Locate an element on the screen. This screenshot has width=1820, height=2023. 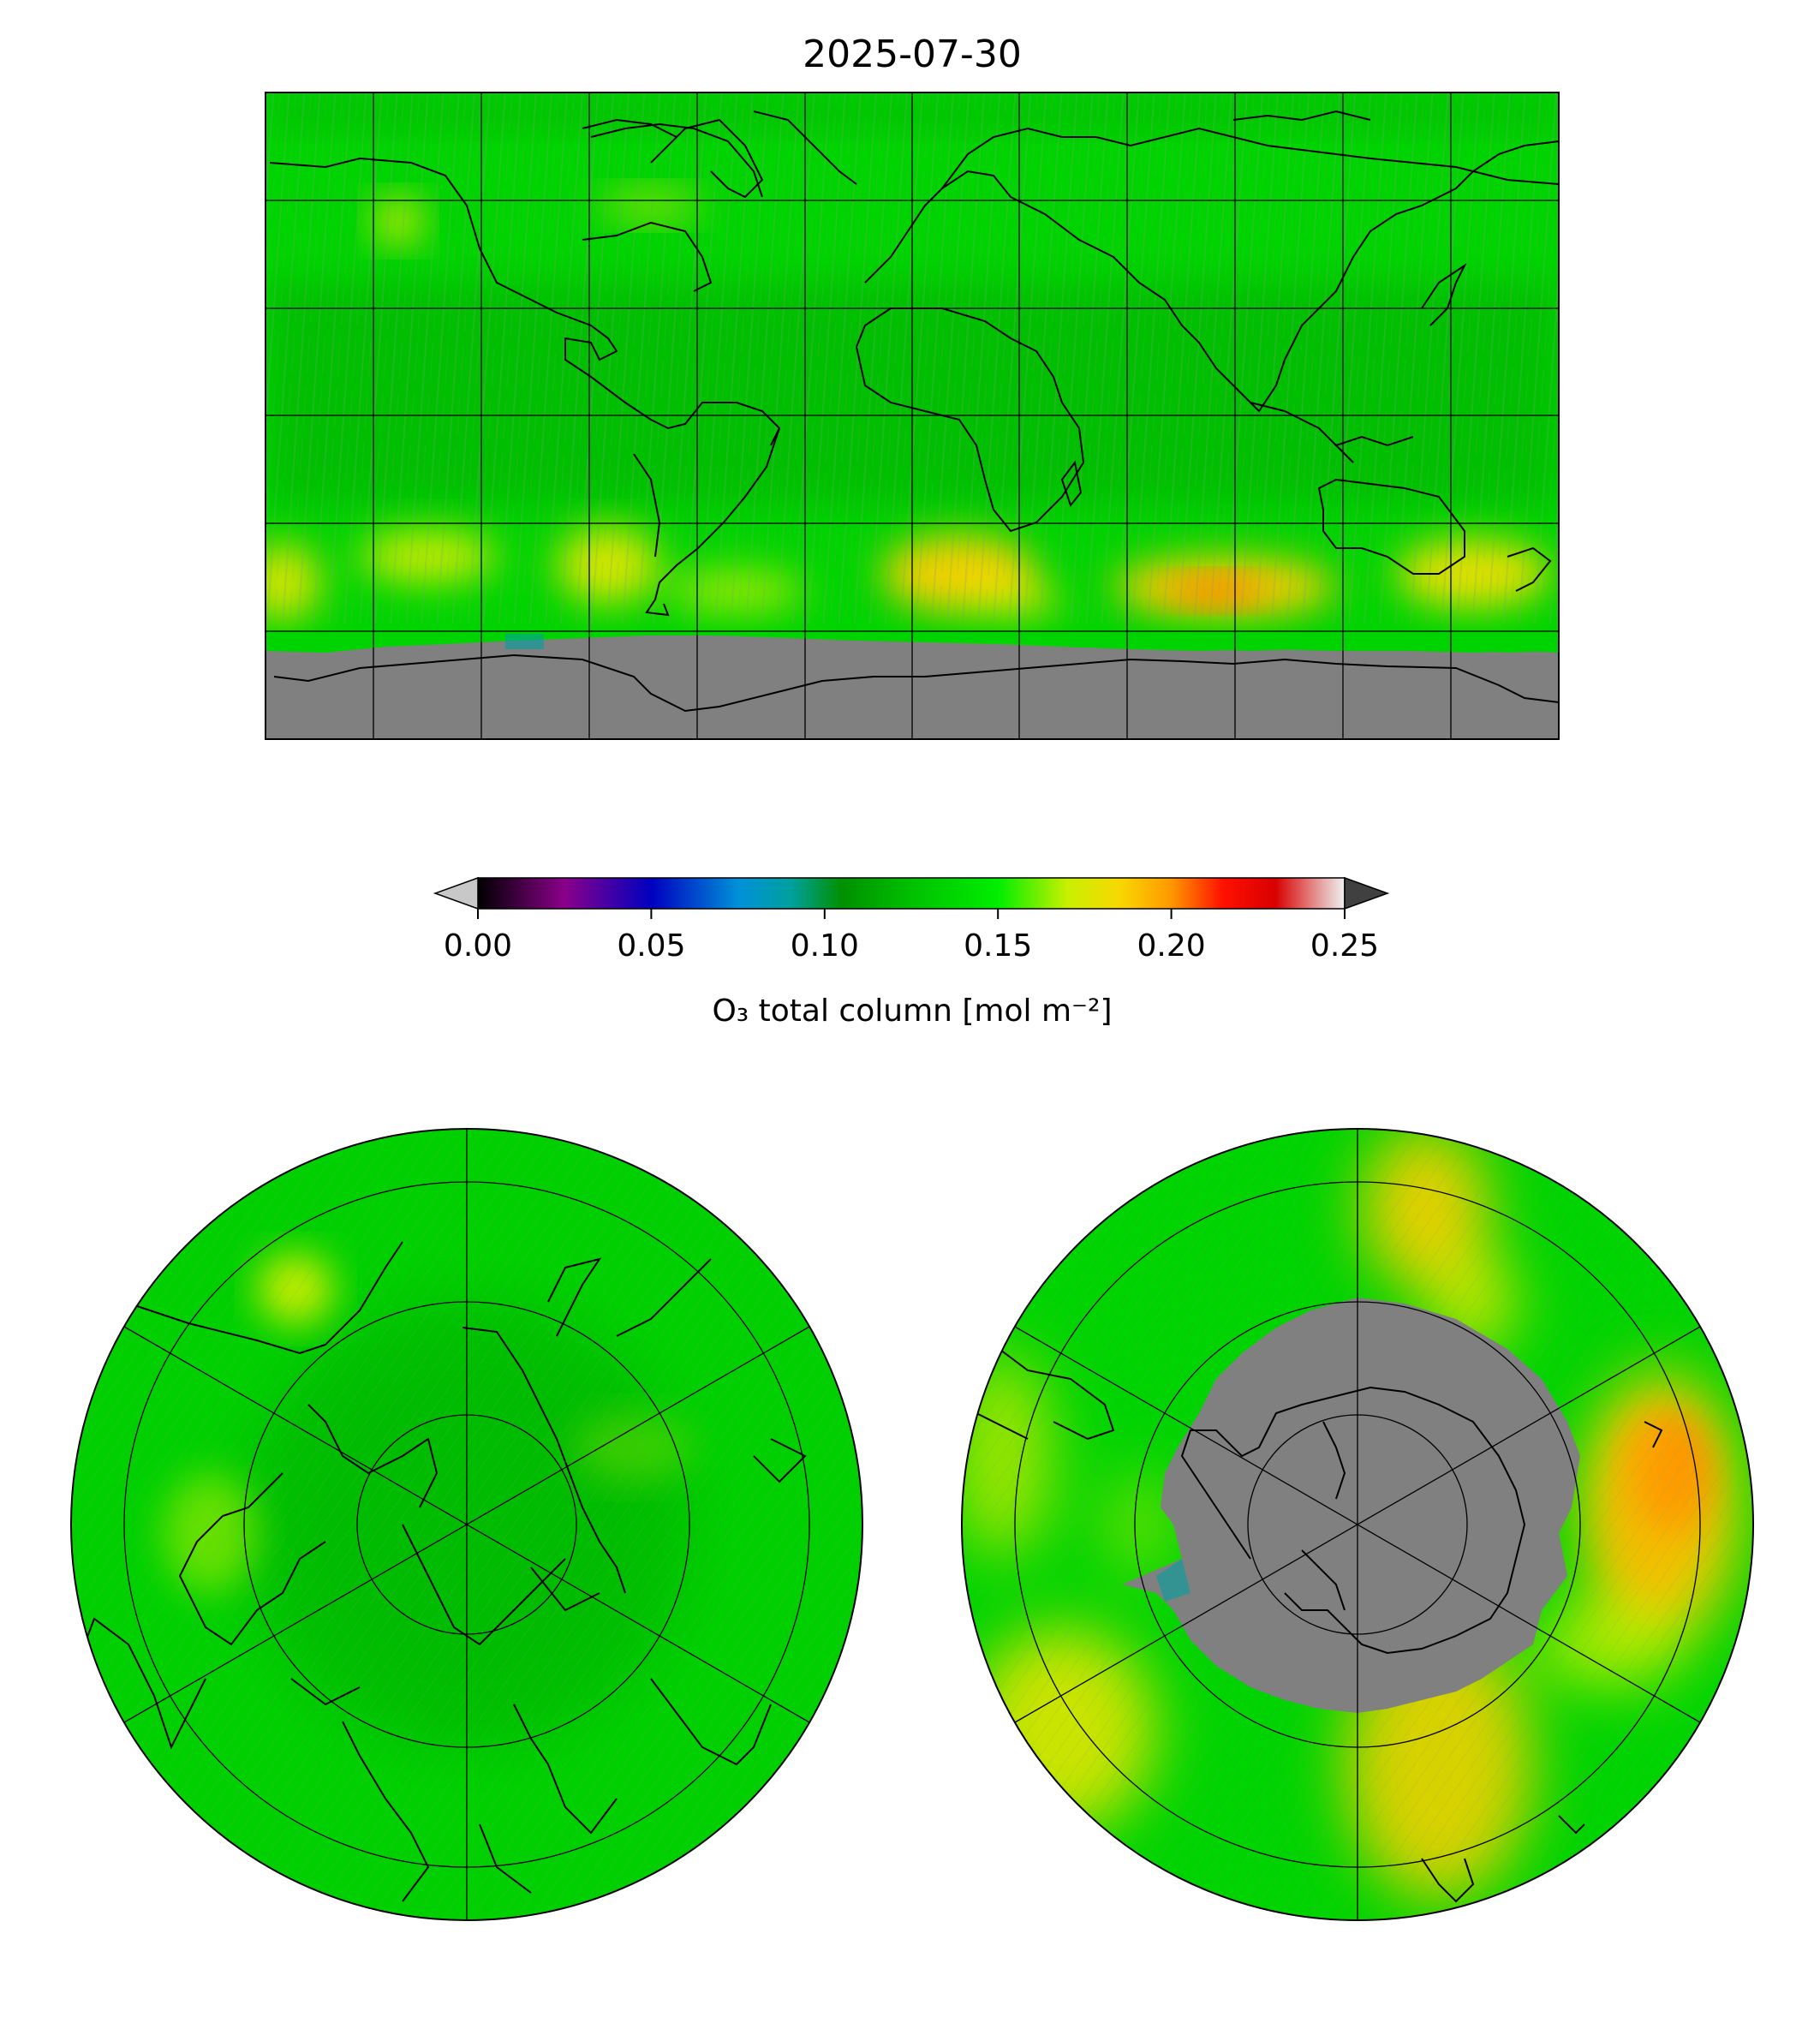
south-polar-map-grid is located at coordinates (1357, 1524).